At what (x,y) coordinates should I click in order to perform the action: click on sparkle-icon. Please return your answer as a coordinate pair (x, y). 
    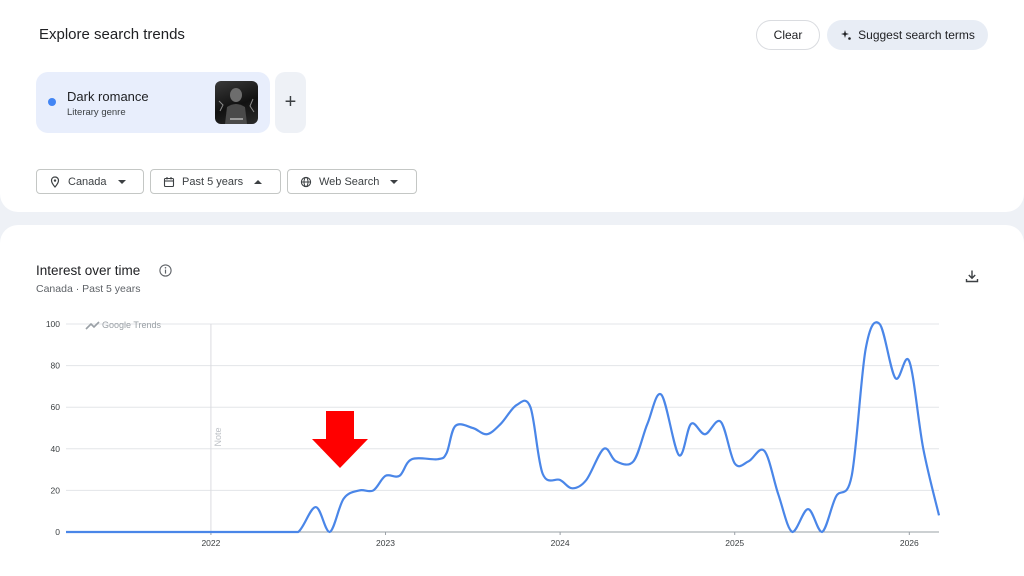
    Looking at the image, I should click on (846, 35).